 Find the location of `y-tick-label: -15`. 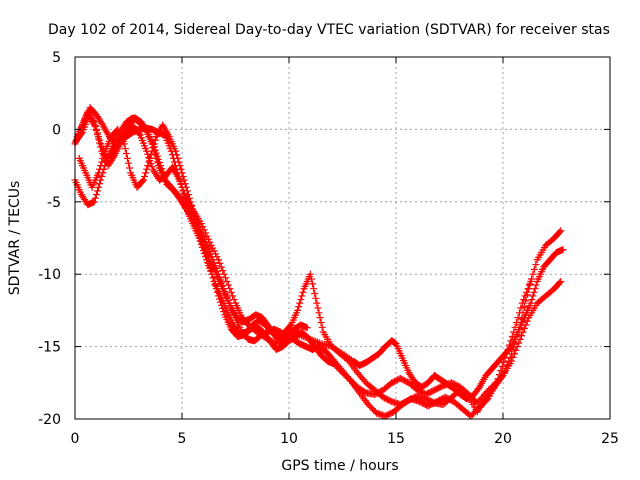

y-tick-label: -15 is located at coordinates (49, 348).